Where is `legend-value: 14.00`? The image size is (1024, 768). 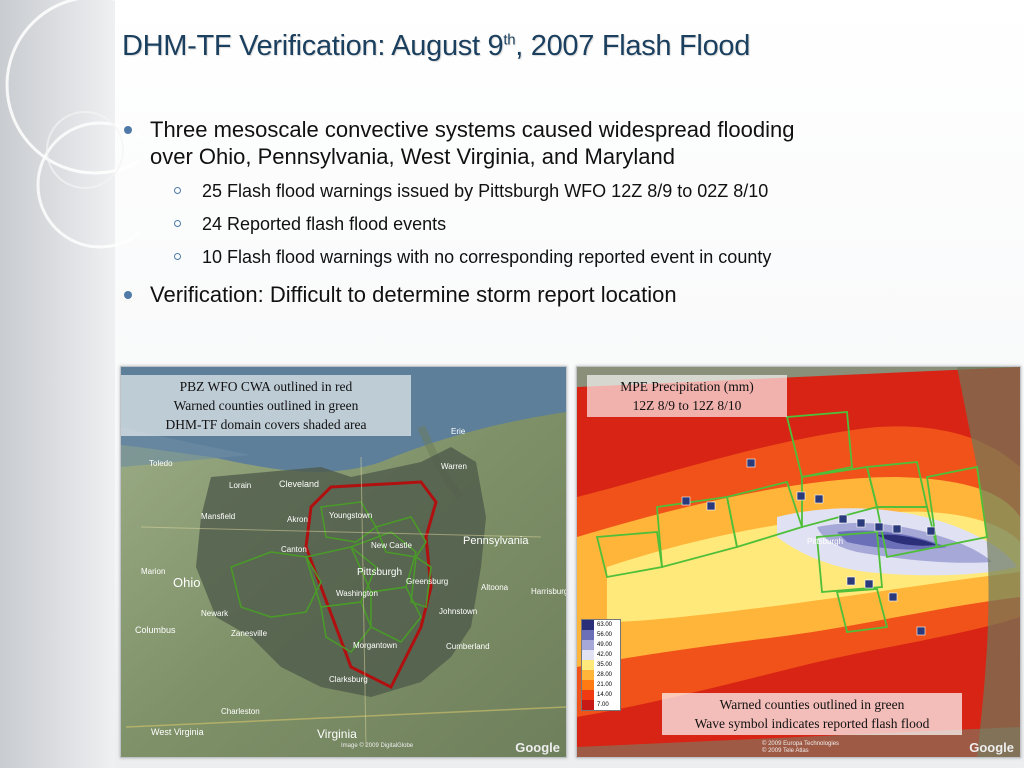
legend-value: 14.00 is located at coordinates (605, 695).